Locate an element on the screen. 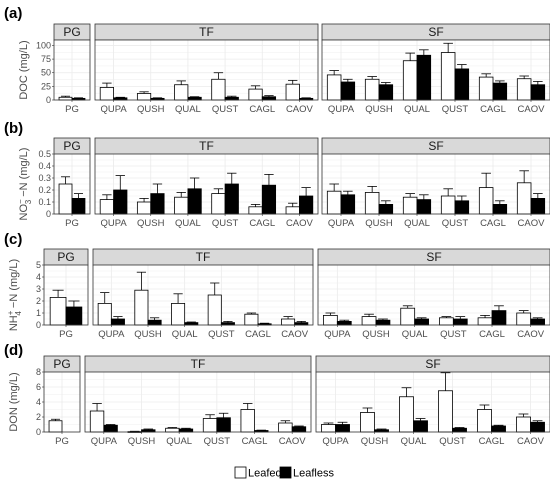  facet-pg: PG PG is located at coordinates (62, 401).